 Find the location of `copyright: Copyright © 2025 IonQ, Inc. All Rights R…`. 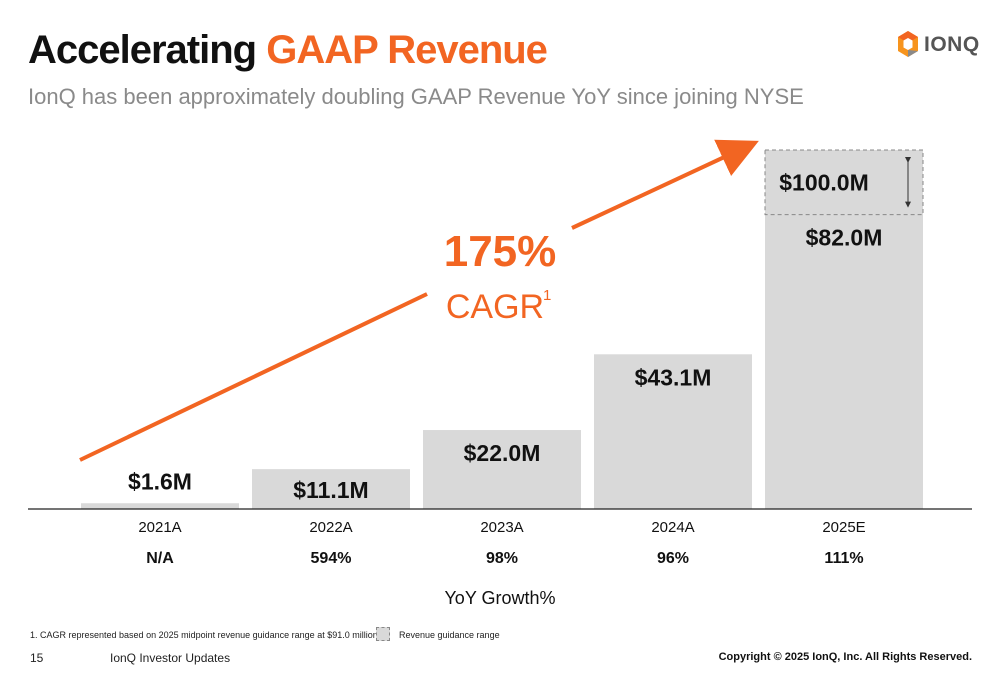

copyright: Copyright © 2025 IonQ, Inc. All Rights R… is located at coordinates (845, 657).